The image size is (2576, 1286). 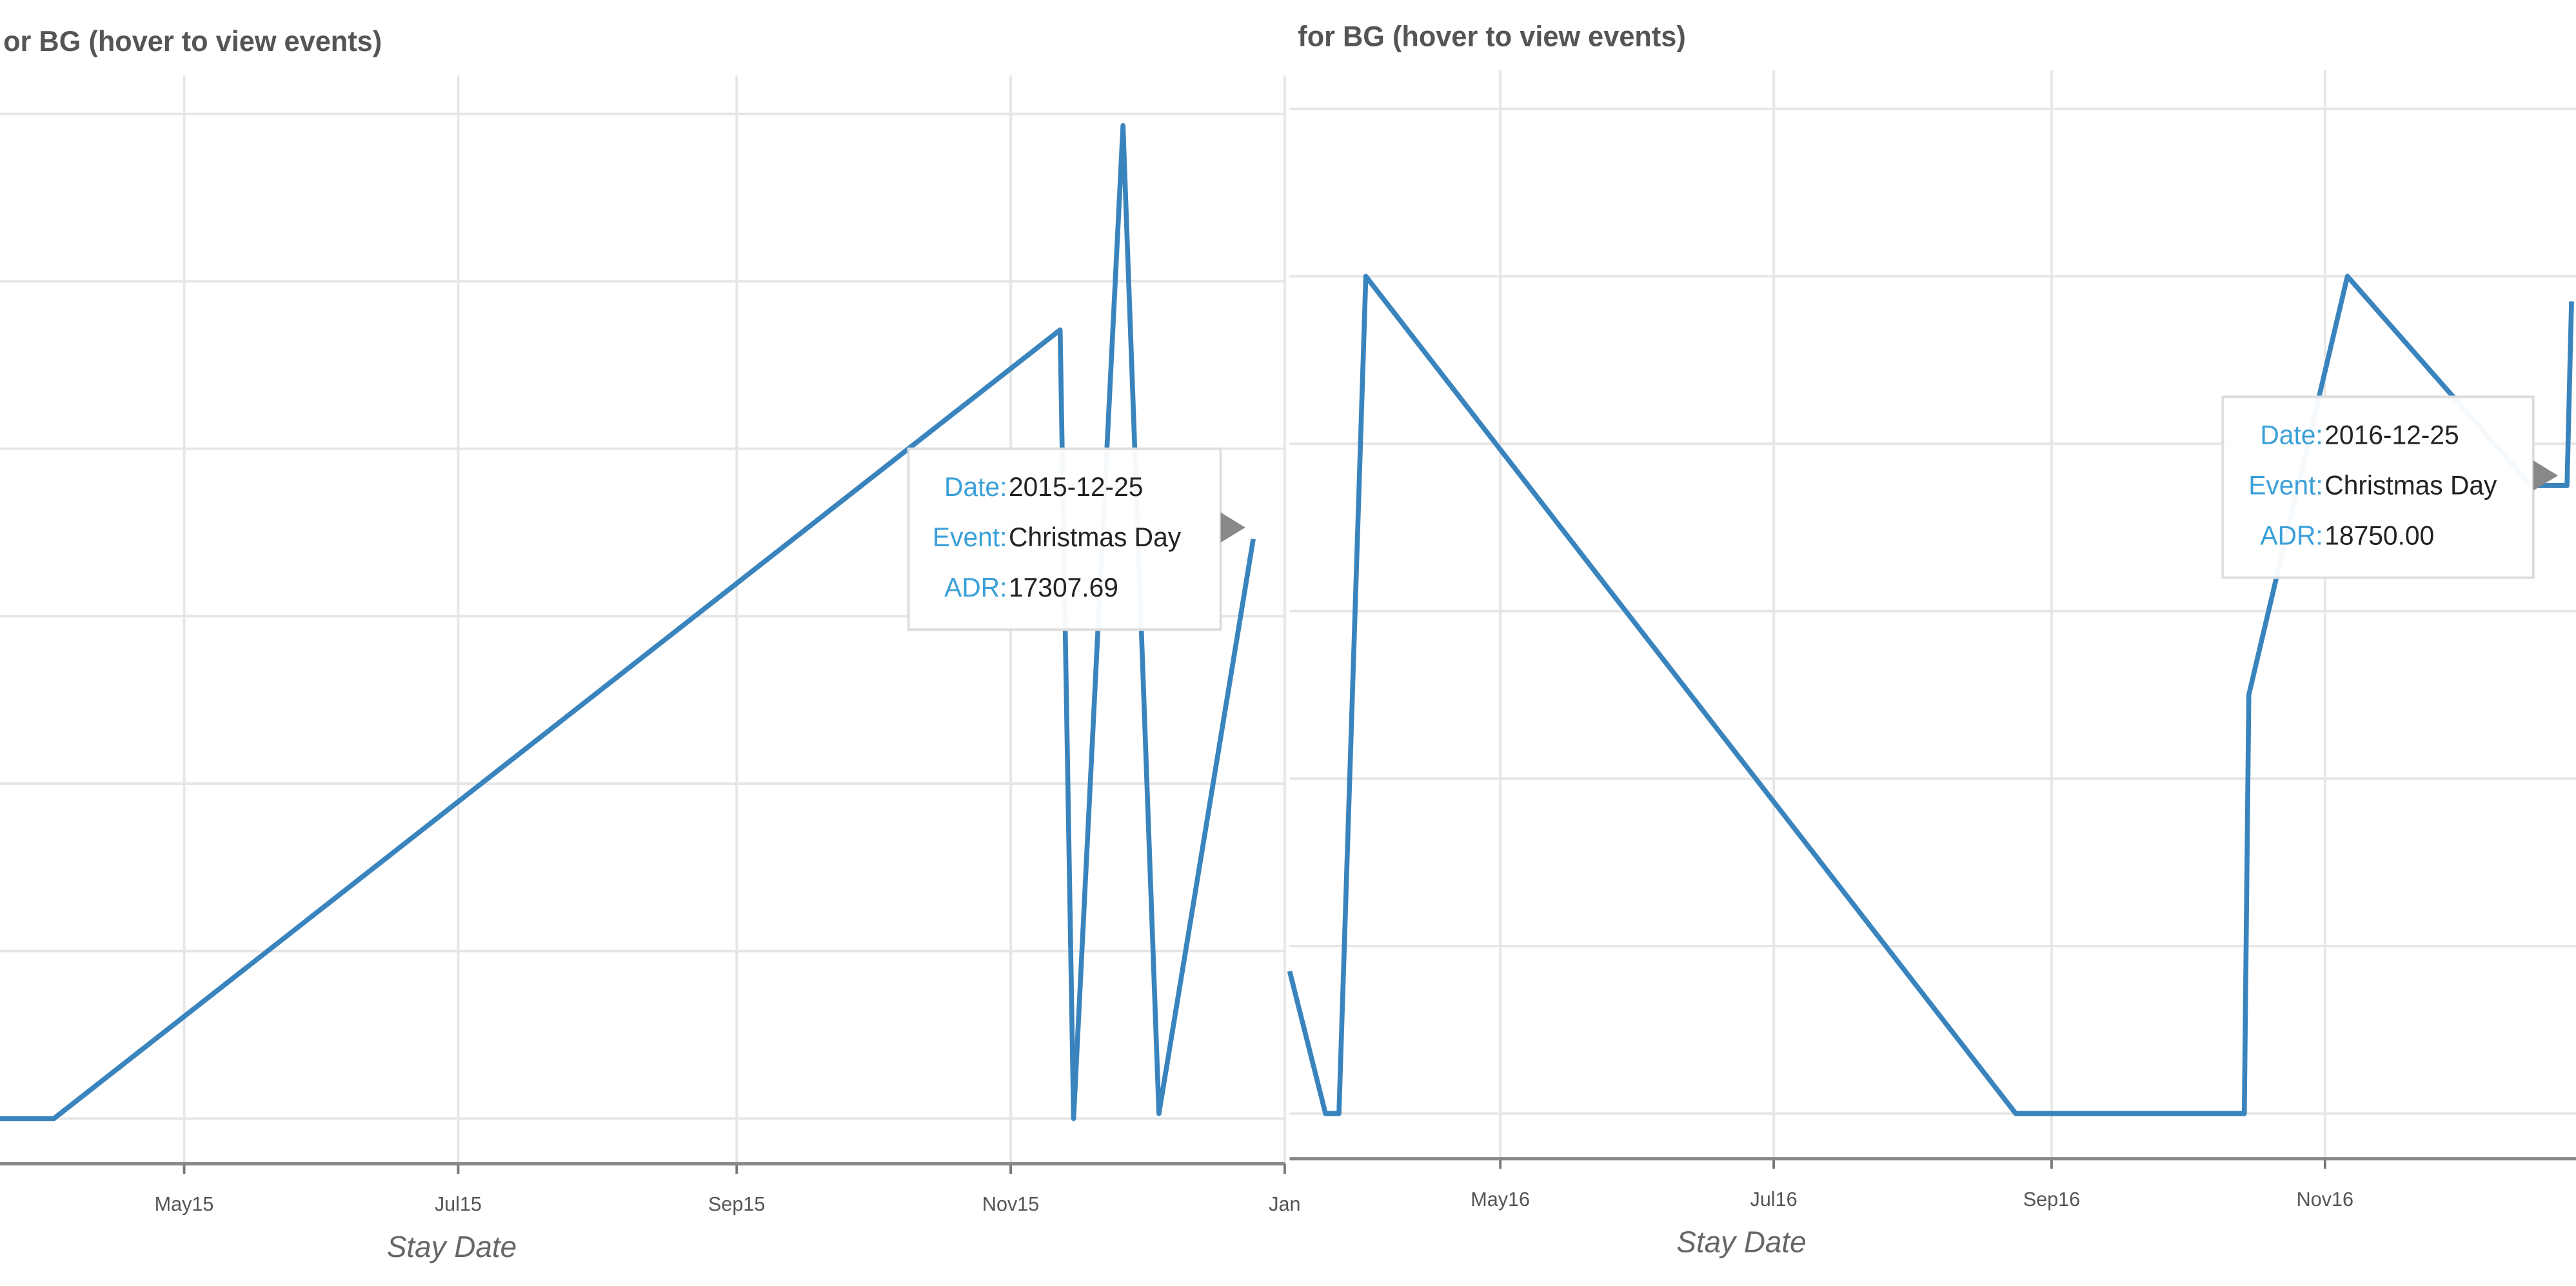 What do you see at coordinates (1501, 1199) in the screenshot?
I see `x-tick-label: May16` at bounding box center [1501, 1199].